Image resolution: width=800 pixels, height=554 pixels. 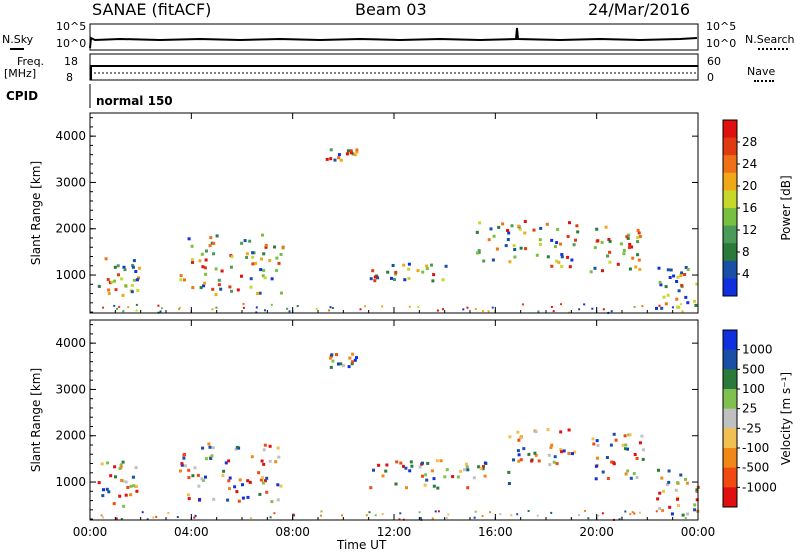 What do you see at coordinates (746, 274) in the screenshot?
I see `colorbar-tick-label-0: 4` at bounding box center [746, 274].